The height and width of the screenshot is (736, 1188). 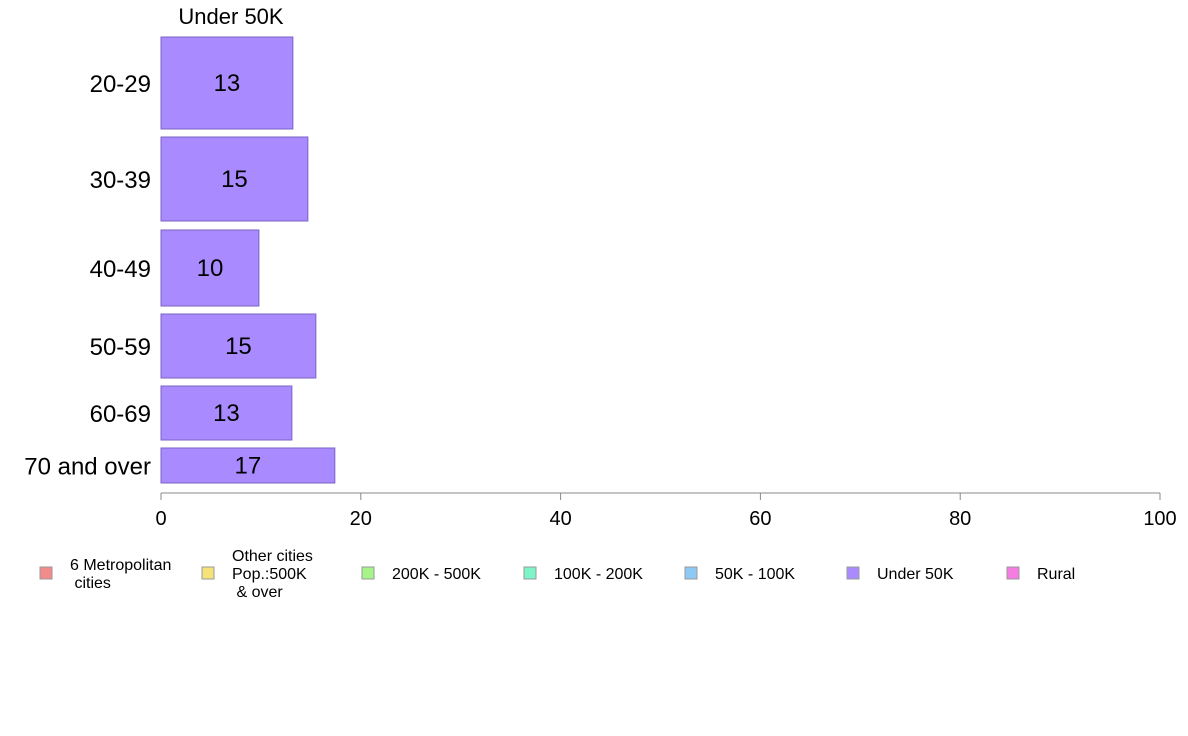 I want to click on legend-label: Other cities Pop.:500K & over, so click(x=272, y=574).